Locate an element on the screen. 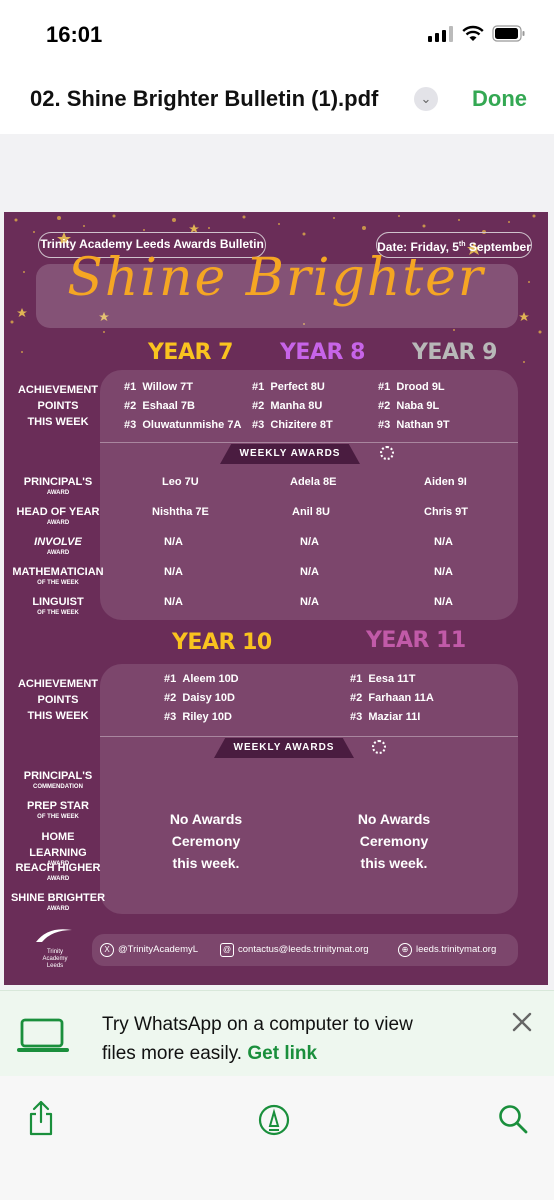 The height and width of the screenshot is (1200, 554). award-name: PRINCIPAL'S is located at coordinates (58, 776).